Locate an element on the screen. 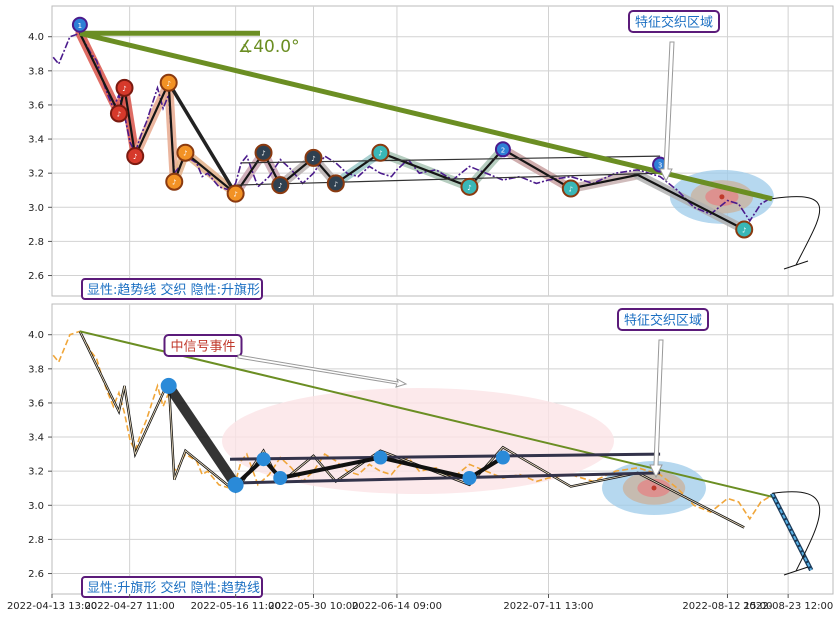 The height and width of the screenshot is (617, 839). signal-marker-label: 3 is located at coordinates (660, 166).